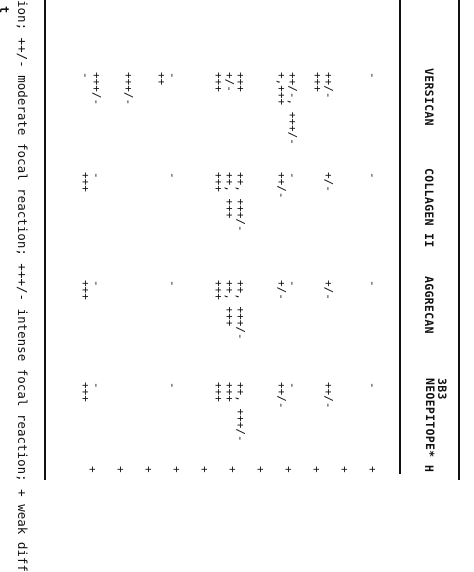  Describe the element at coordinates (287, 108) in the screenshot. I see `table-cell: ++/-, +++/- +,+++` at that location.